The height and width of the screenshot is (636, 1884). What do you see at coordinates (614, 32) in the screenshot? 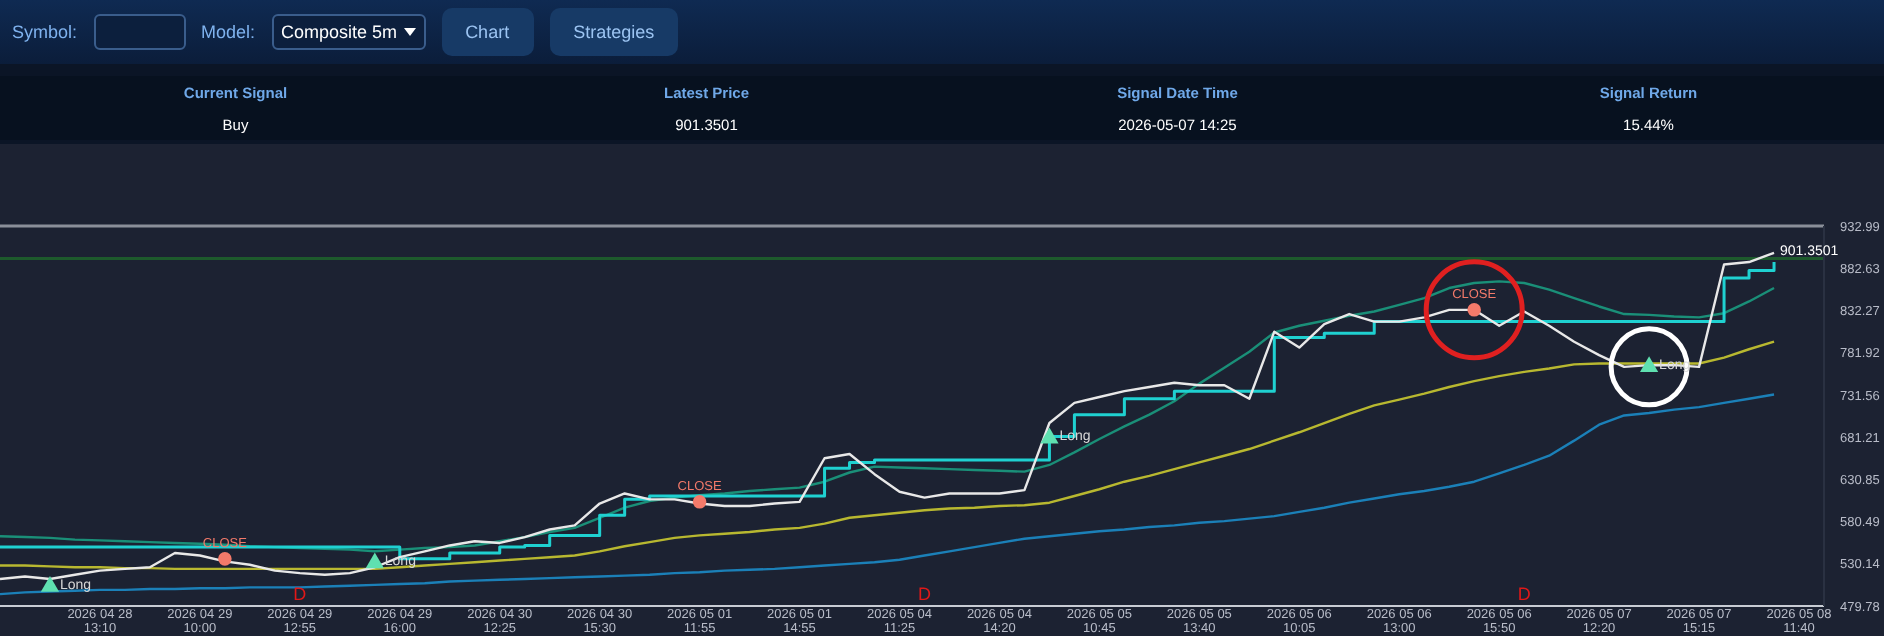
I see `text: Strategies` at bounding box center [614, 32].